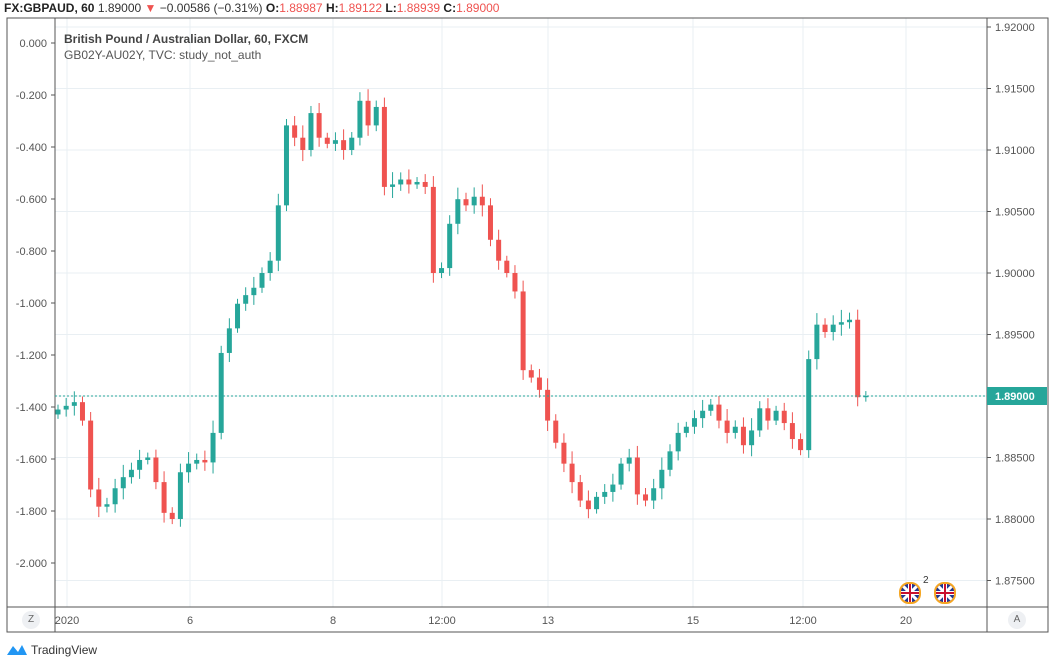 This screenshot has width=1050, height=662. Describe the element at coordinates (1015, 459) in the screenshot. I see `price-tick-label: 1.88500` at that location.